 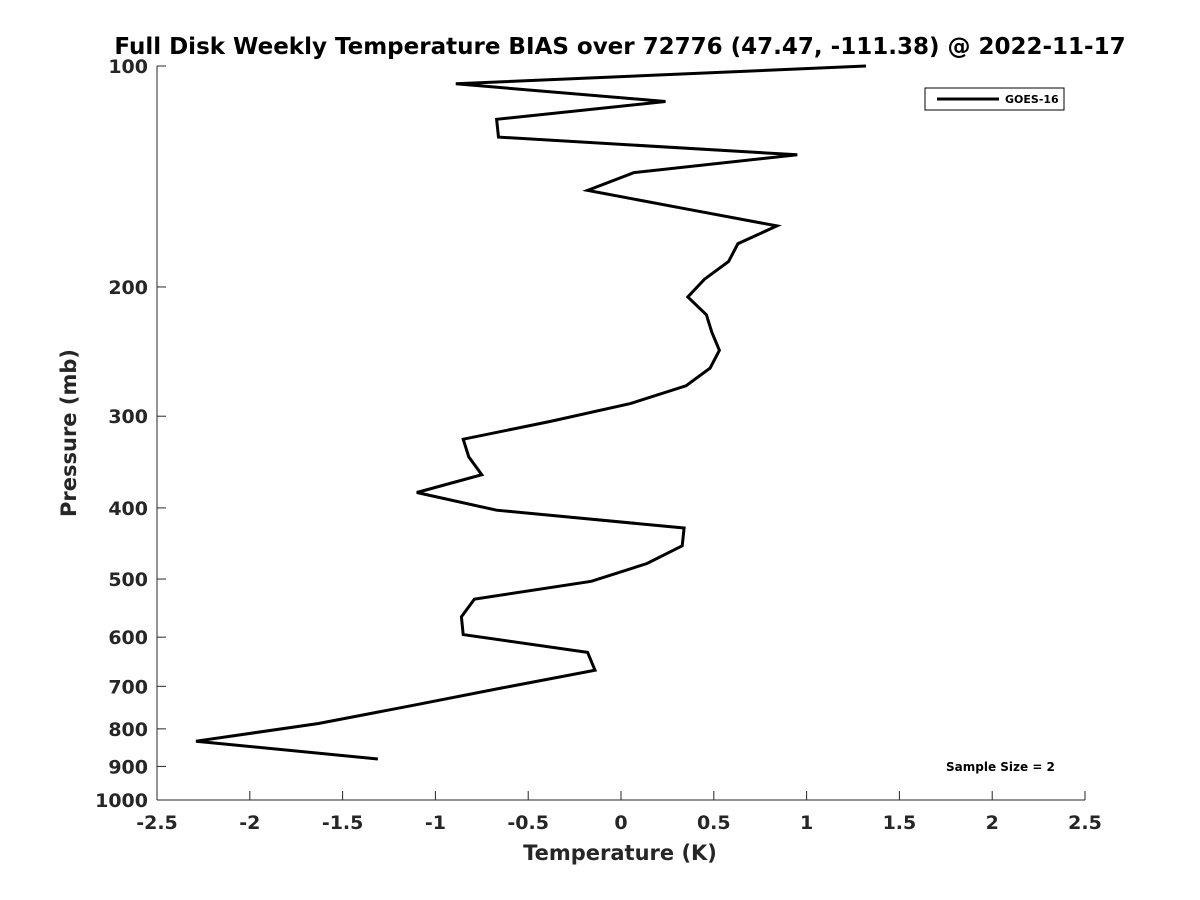 What do you see at coordinates (128, 767) in the screenshot?
I see `y-tick-label: 900` at bounding box center [128, 767].